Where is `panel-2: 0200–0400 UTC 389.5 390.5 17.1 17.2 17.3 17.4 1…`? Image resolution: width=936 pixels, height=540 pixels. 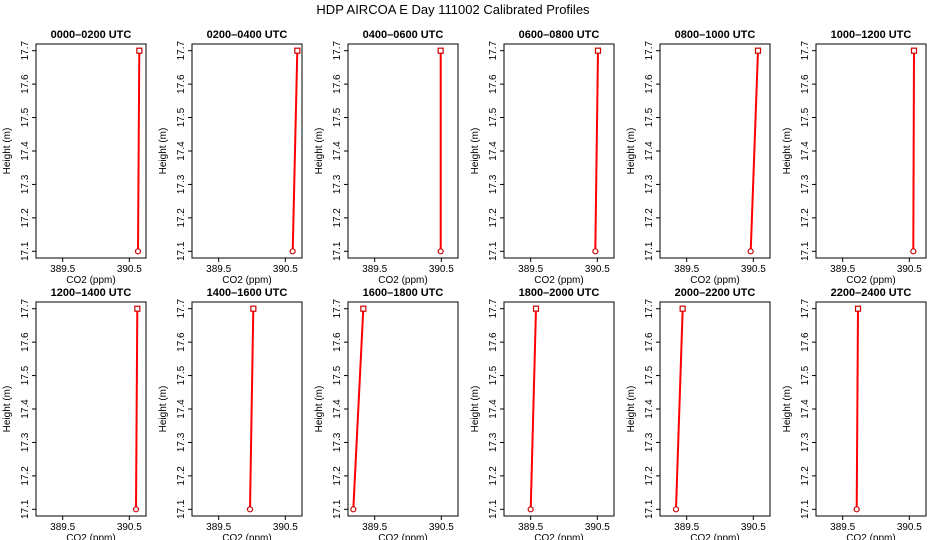
panel-2: 0200–0400 UTC 389.5 390.5 17.1 17.2 17.3 17.4 1… is located at coordinates (230, 157).